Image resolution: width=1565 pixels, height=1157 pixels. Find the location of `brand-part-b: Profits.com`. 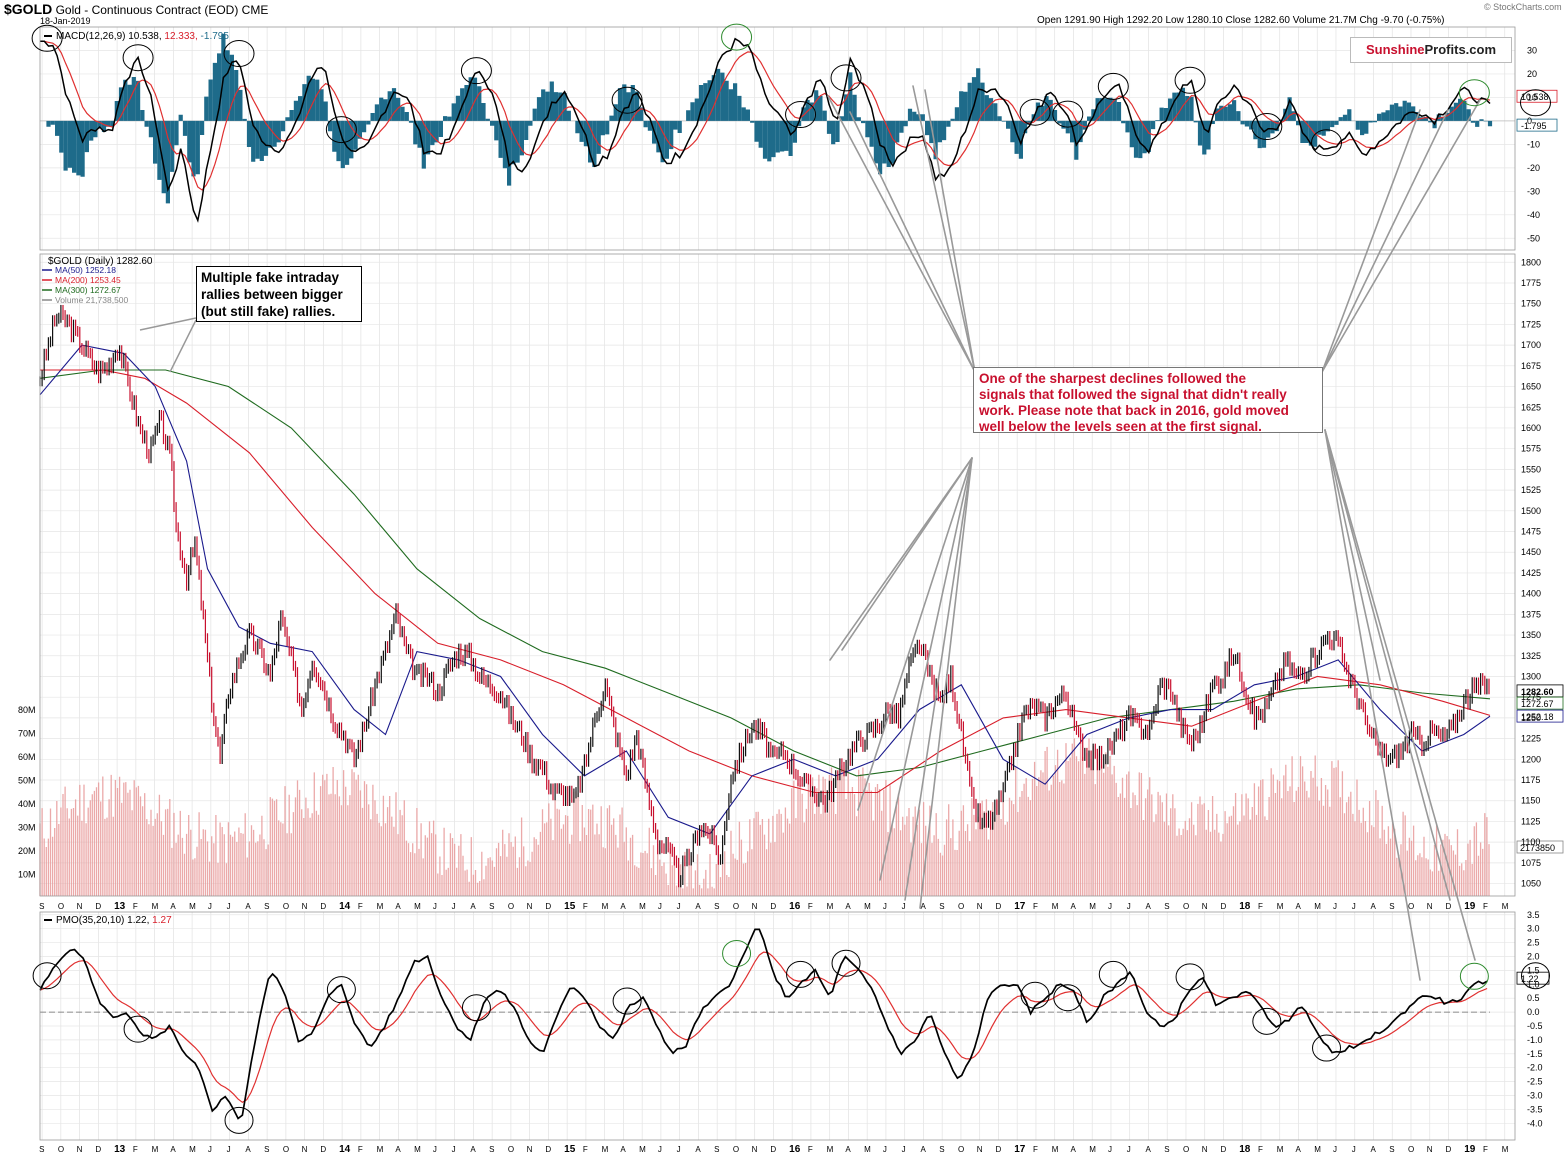

brand-part-b: Profits.com is located at coordinates (1460, 49).